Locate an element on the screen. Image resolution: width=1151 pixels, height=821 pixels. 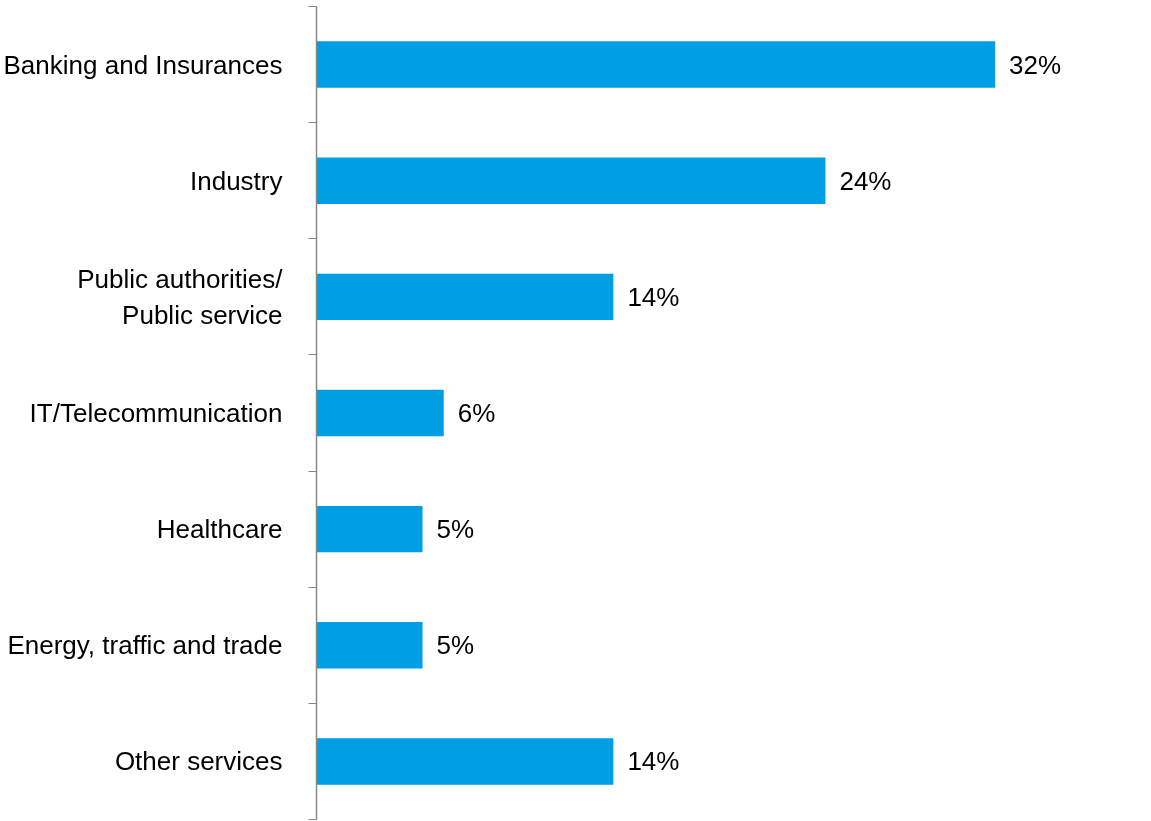
data-label: 32% is located at coordinates (1035, 64).